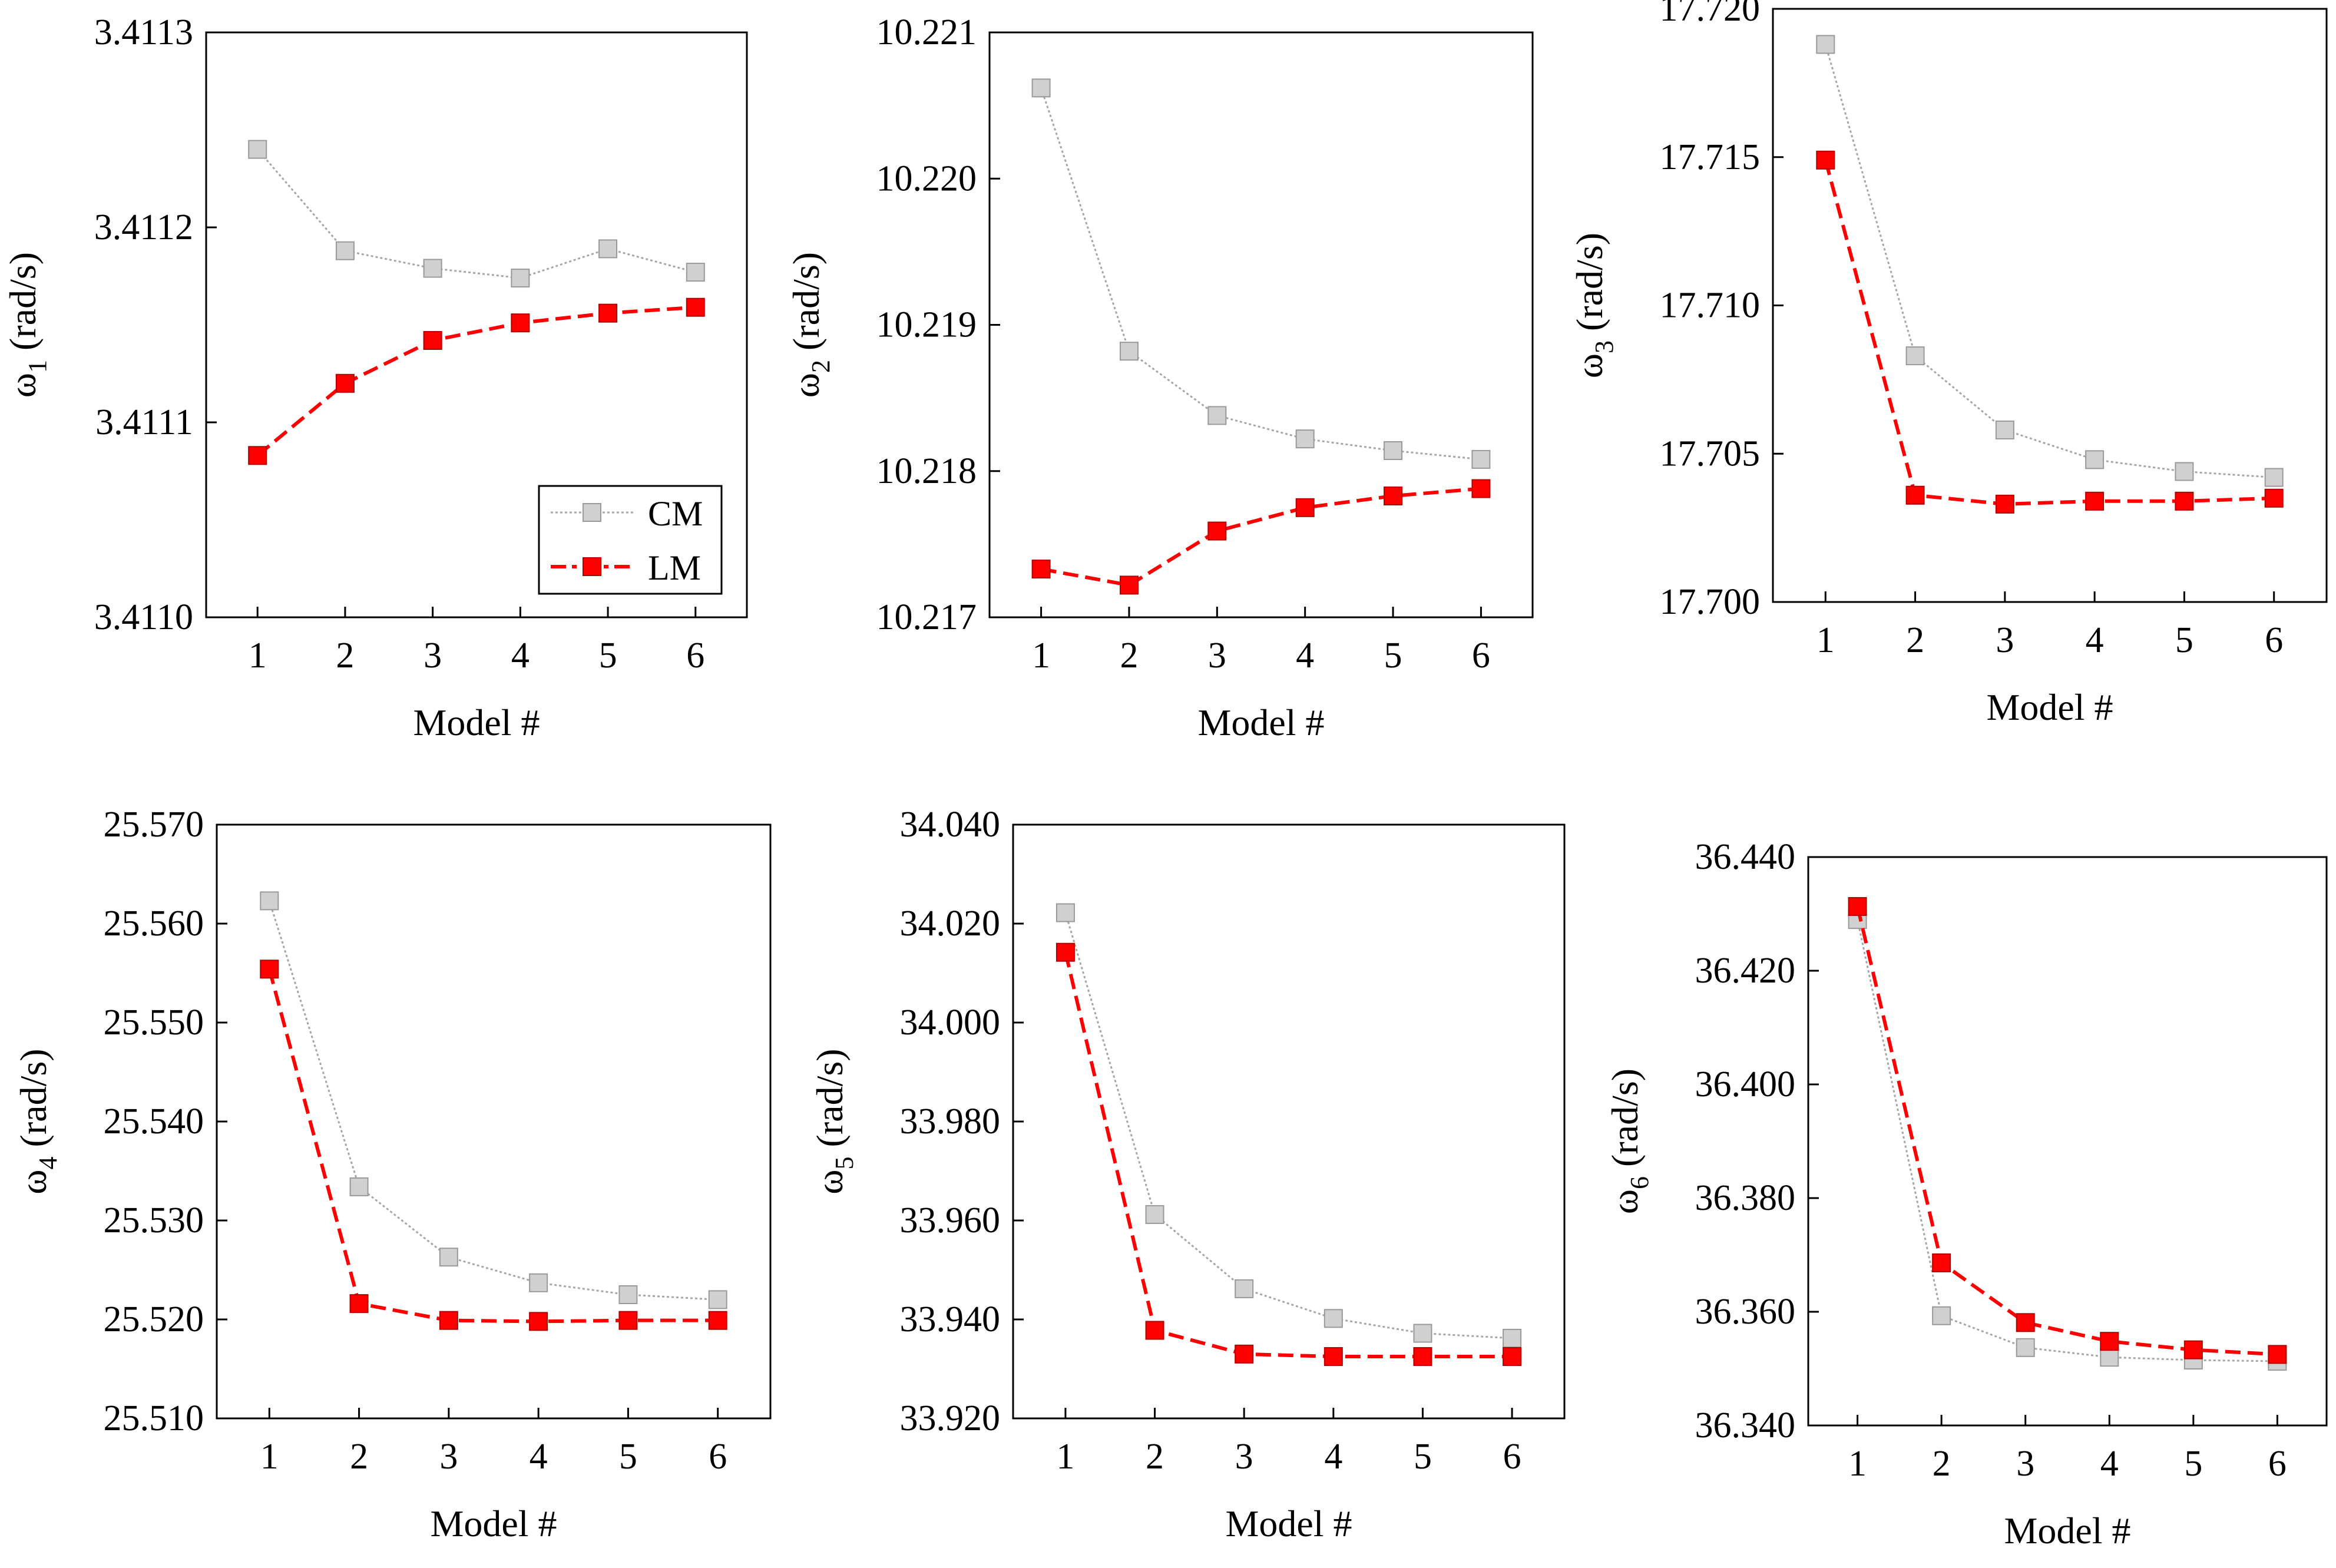  Describe the element at coordinates (143, 227) in the screenshot. I see `y-tick-label: 3.4112` at that location.